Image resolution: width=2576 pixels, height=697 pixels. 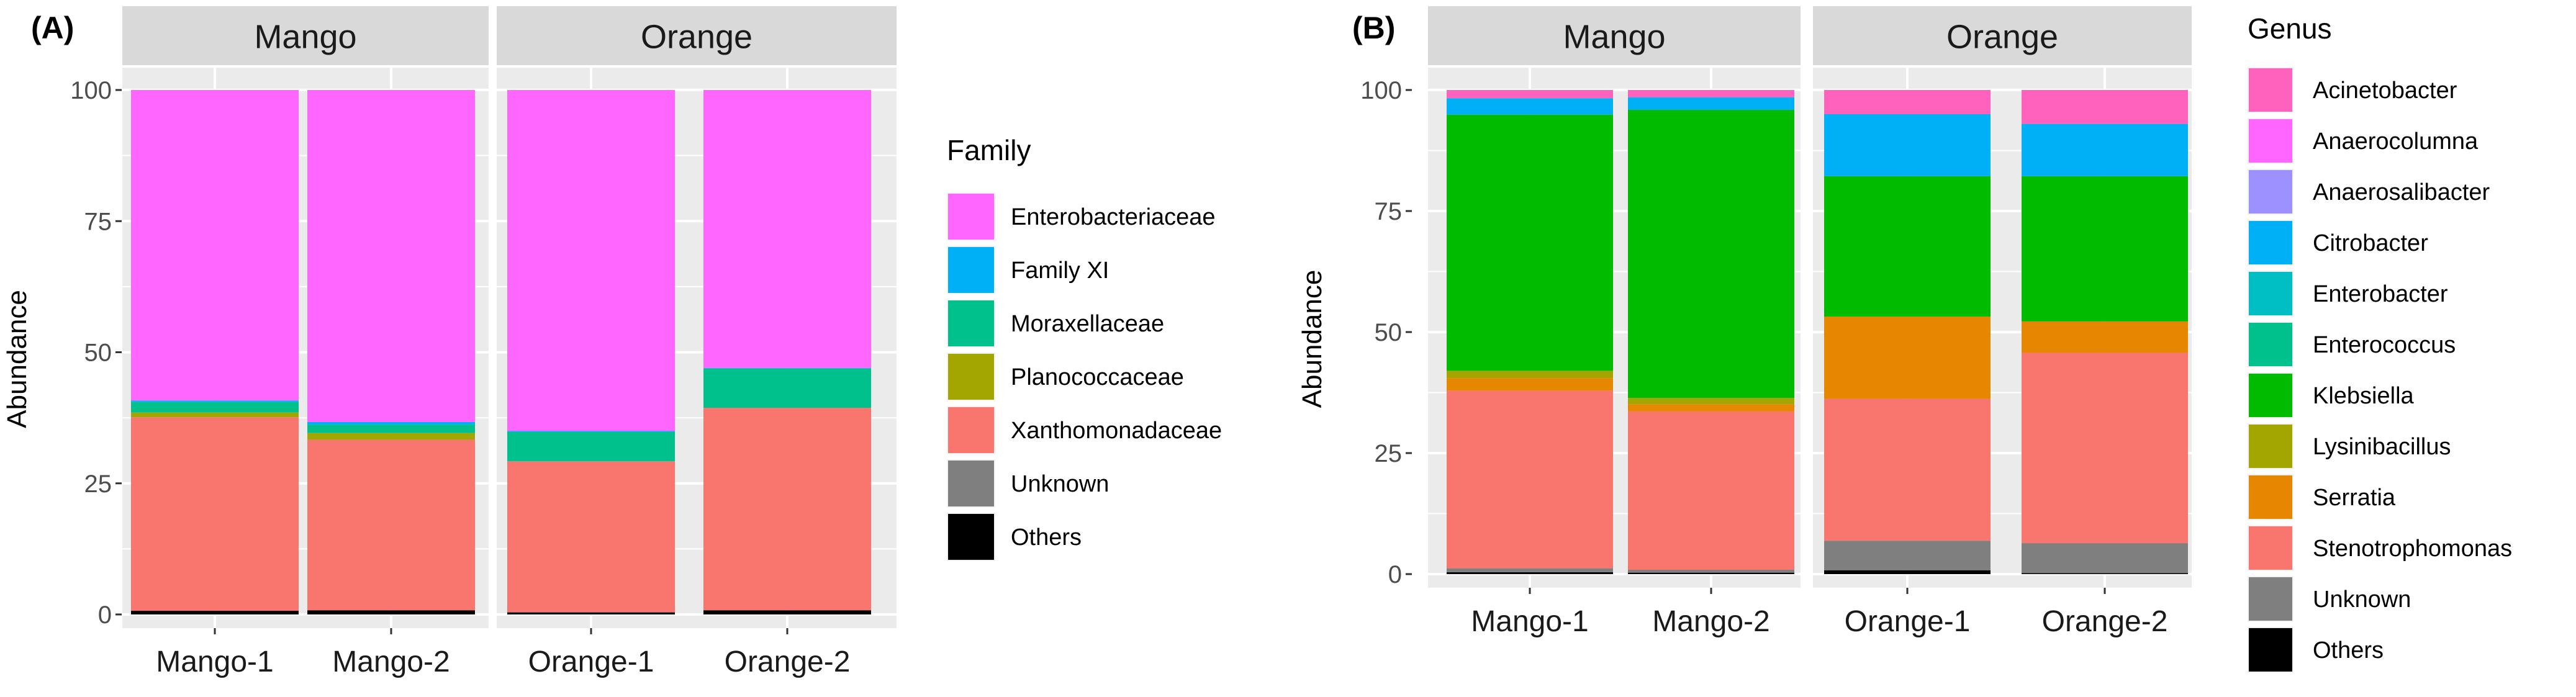 I want to click on legend-entry-label: Enterococcus, so click(x=2384, y=345).